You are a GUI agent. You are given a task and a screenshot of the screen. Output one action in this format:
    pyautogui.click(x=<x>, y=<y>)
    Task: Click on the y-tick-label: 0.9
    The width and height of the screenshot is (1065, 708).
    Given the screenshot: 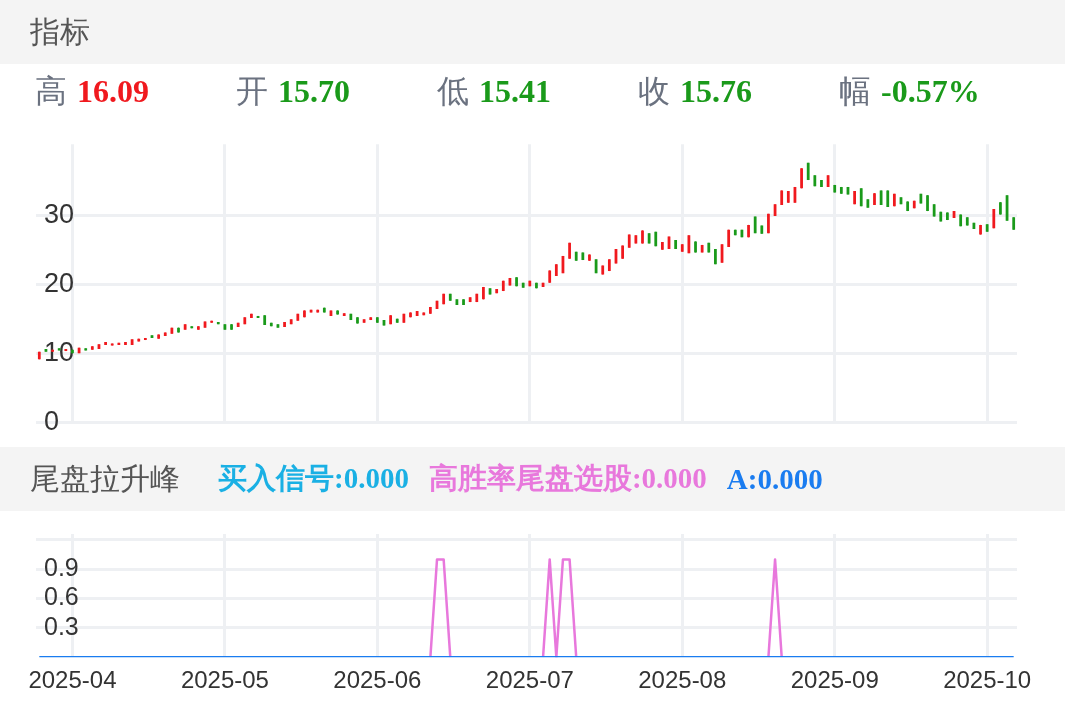 What is the action you would take?
    pyautogui.click(x=61, y=567)
    